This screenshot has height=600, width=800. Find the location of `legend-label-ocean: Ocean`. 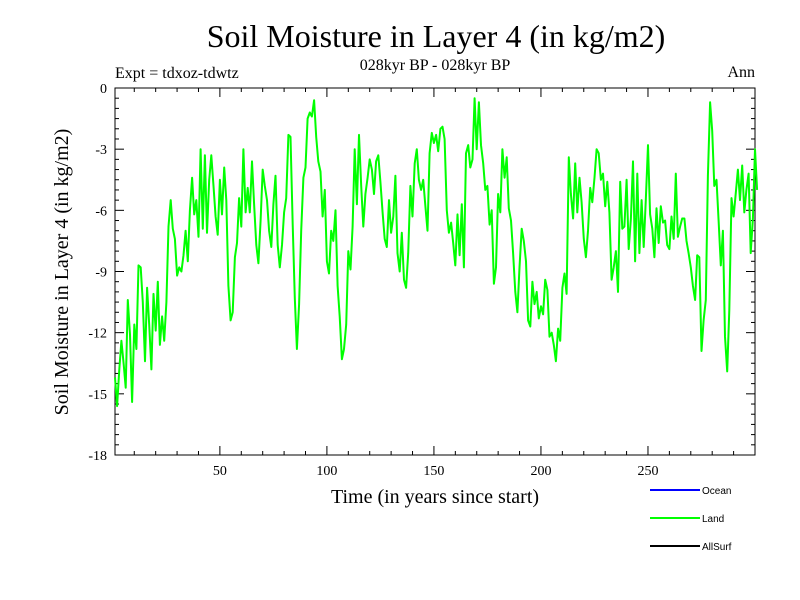

legend-label-ocean: Ocean is located at coordinates (716, 491).